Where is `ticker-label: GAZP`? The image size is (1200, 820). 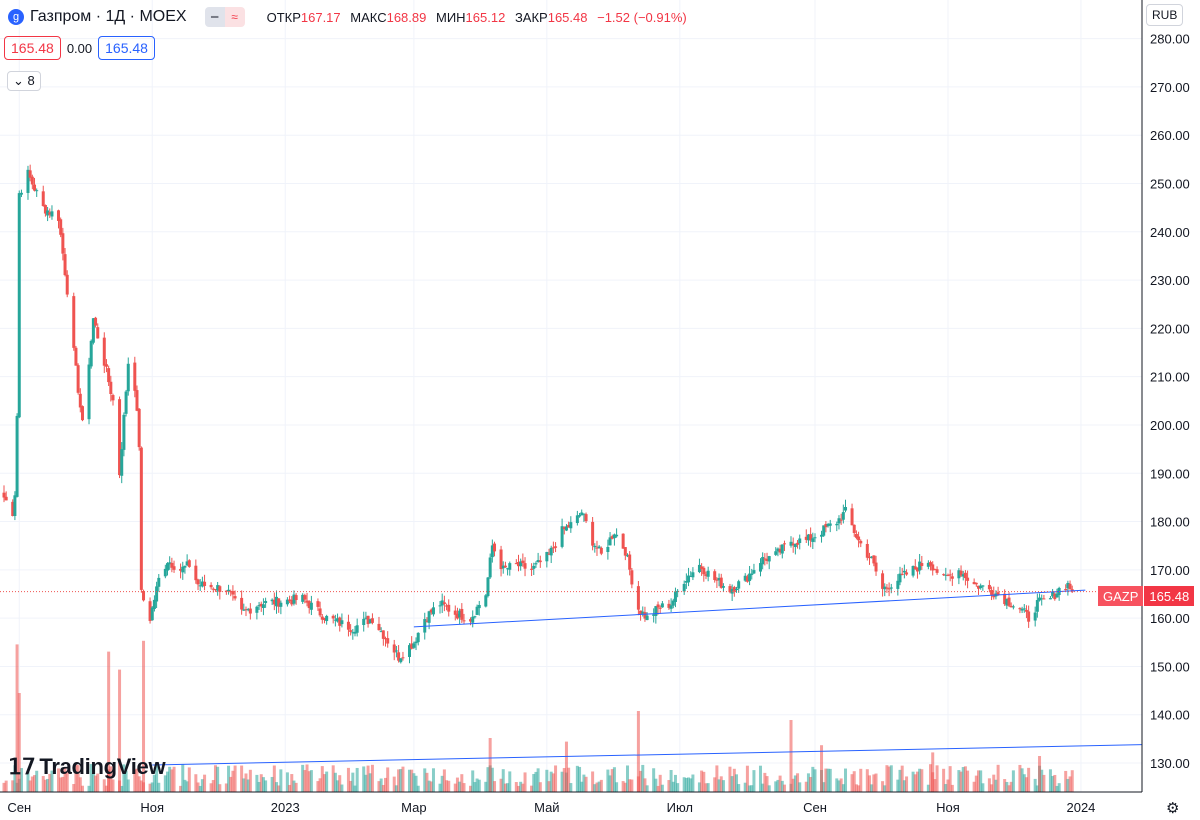 ticker-label: GAZP is located at coordinates (1121, 596).